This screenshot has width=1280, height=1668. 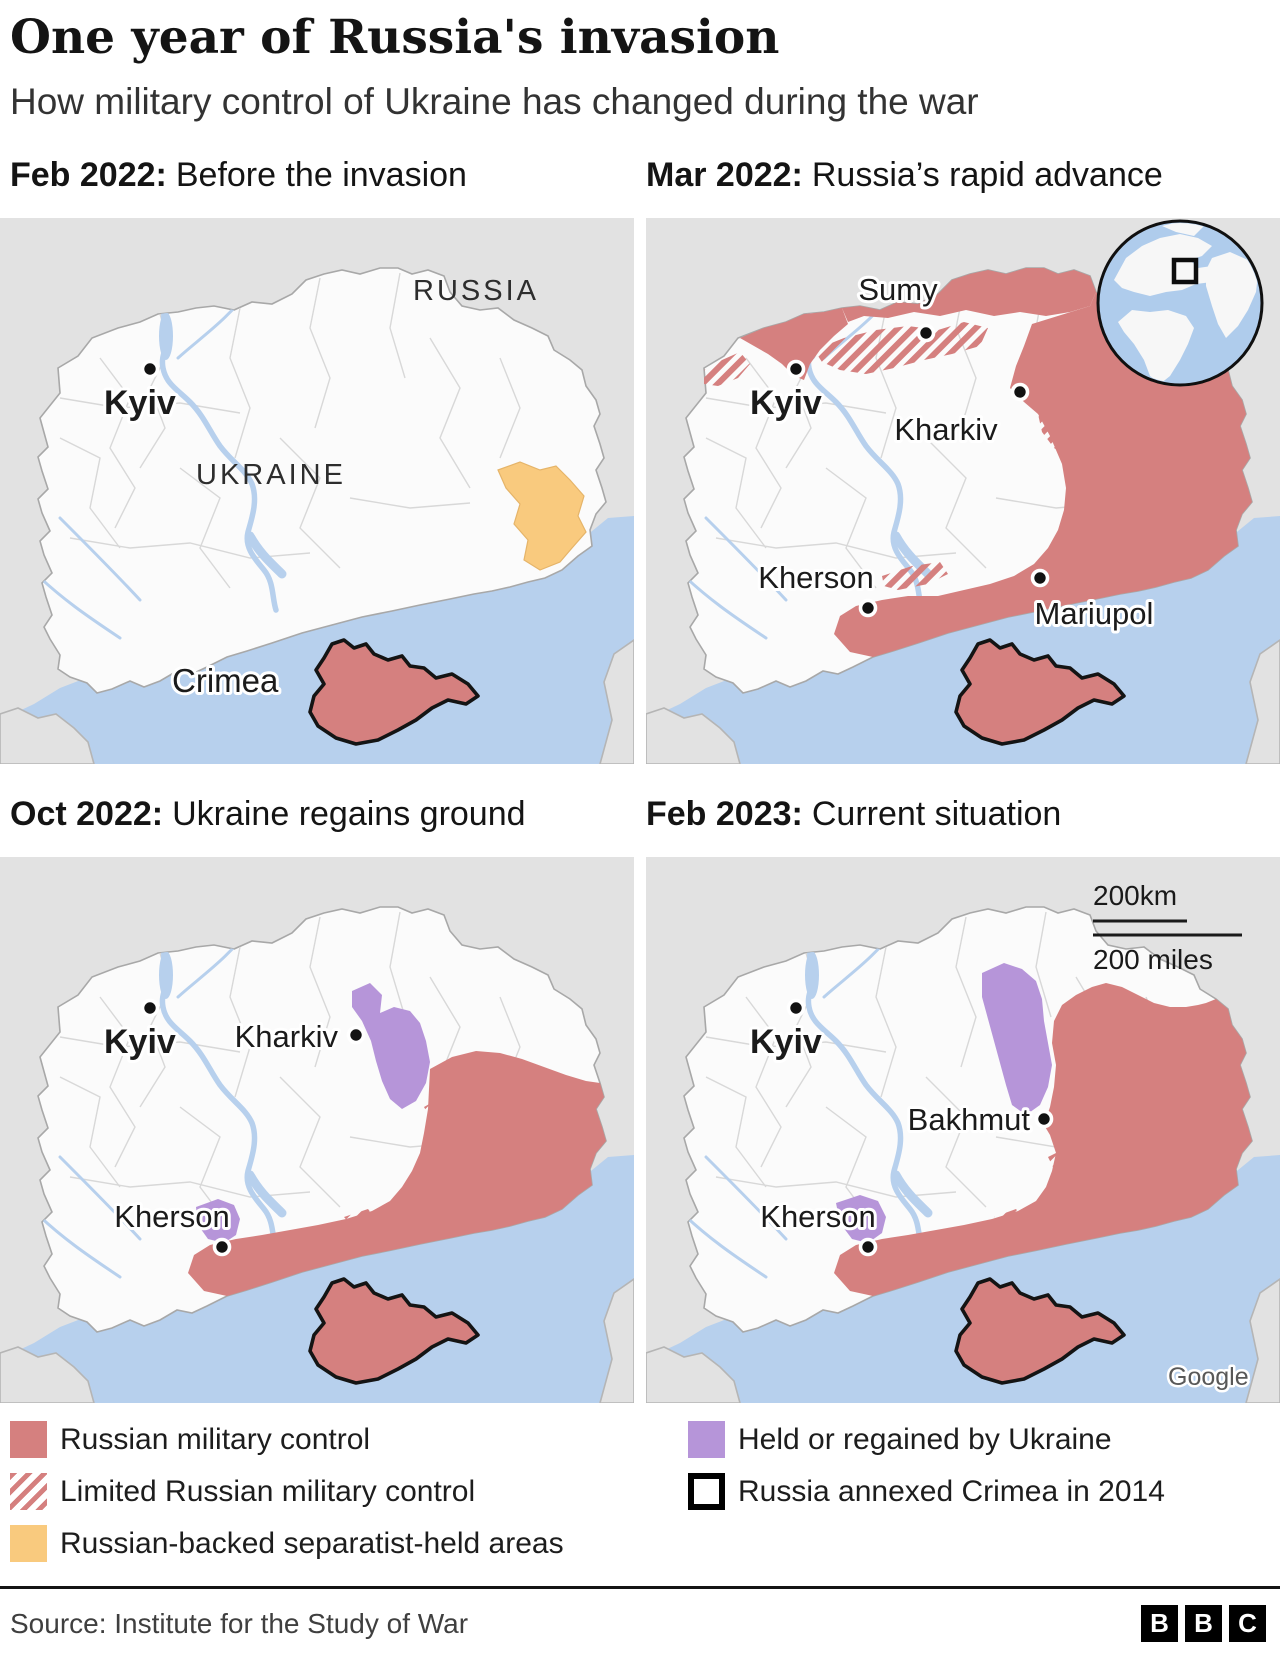 I want to click on legend-swatch-orange, so click(x=28, y=1543).